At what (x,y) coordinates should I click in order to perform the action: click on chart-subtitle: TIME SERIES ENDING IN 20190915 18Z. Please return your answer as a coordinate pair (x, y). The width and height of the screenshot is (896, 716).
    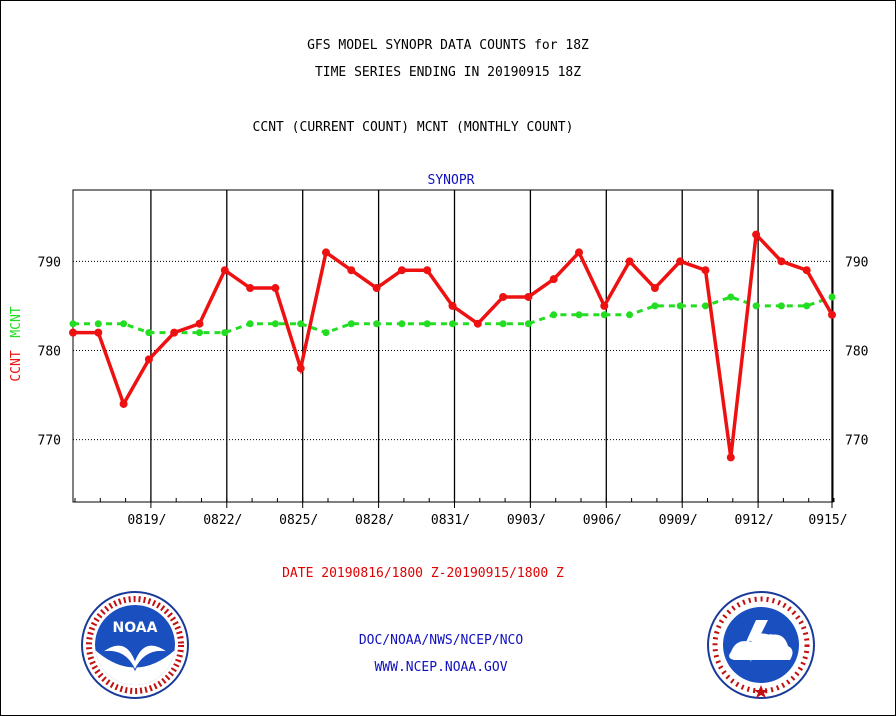
    Looking at the image, I should click on (448, 72).